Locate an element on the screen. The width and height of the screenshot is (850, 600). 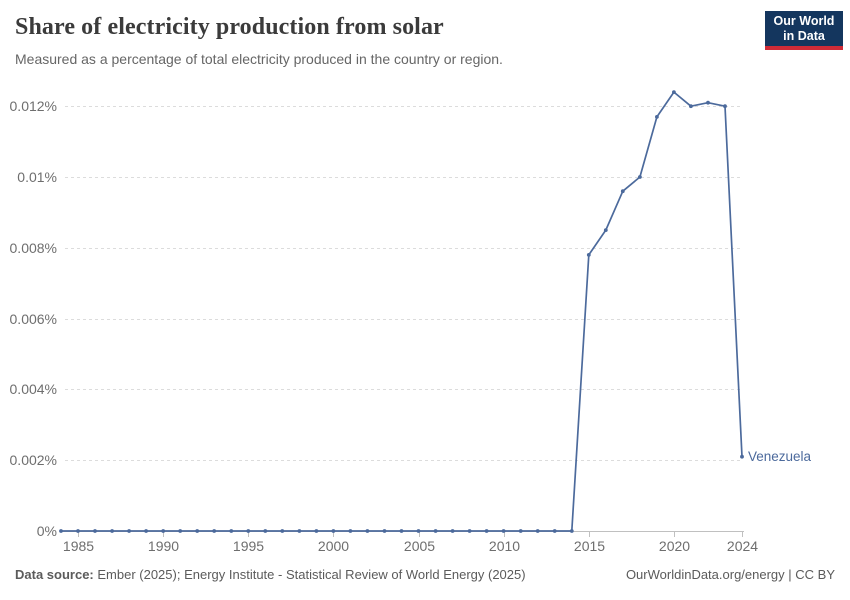
y-axis-tick-label: 0.002% is located at coordinates (33, 460).